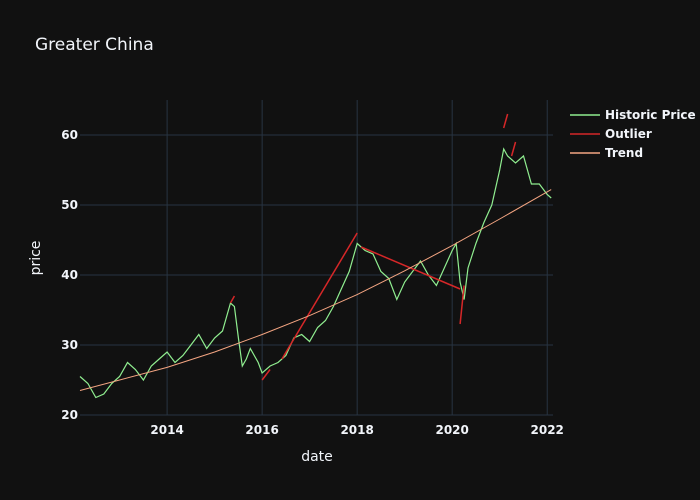 Image resolution: width=700 pixels, height=500 pixels. Describe the element at coordinates (69, 205) in the screenshot. I see `y-tick-label: 50` at that location.